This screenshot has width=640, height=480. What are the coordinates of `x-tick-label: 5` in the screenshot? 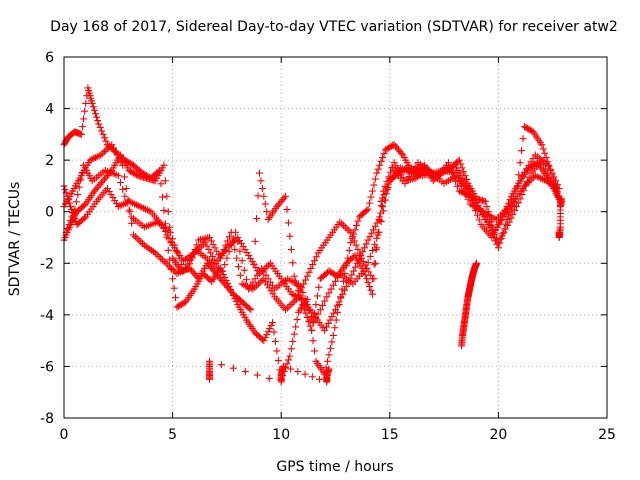 It's located at (172, 435).